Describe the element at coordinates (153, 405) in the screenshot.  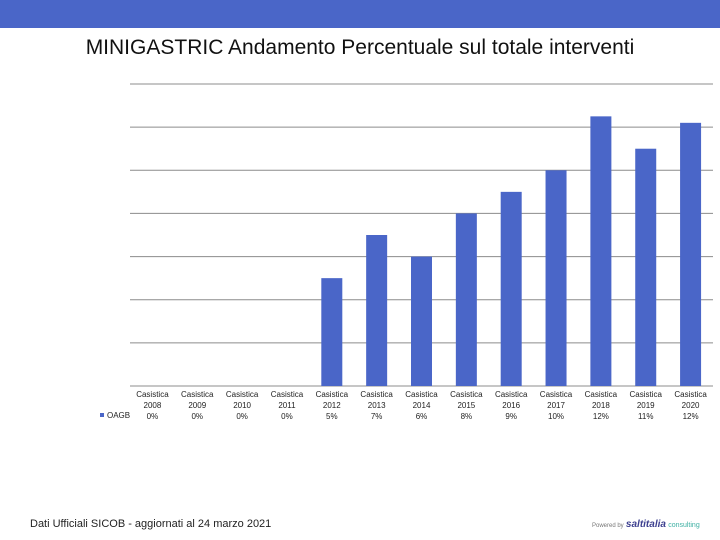
I see `category-label: 2008` at that location.